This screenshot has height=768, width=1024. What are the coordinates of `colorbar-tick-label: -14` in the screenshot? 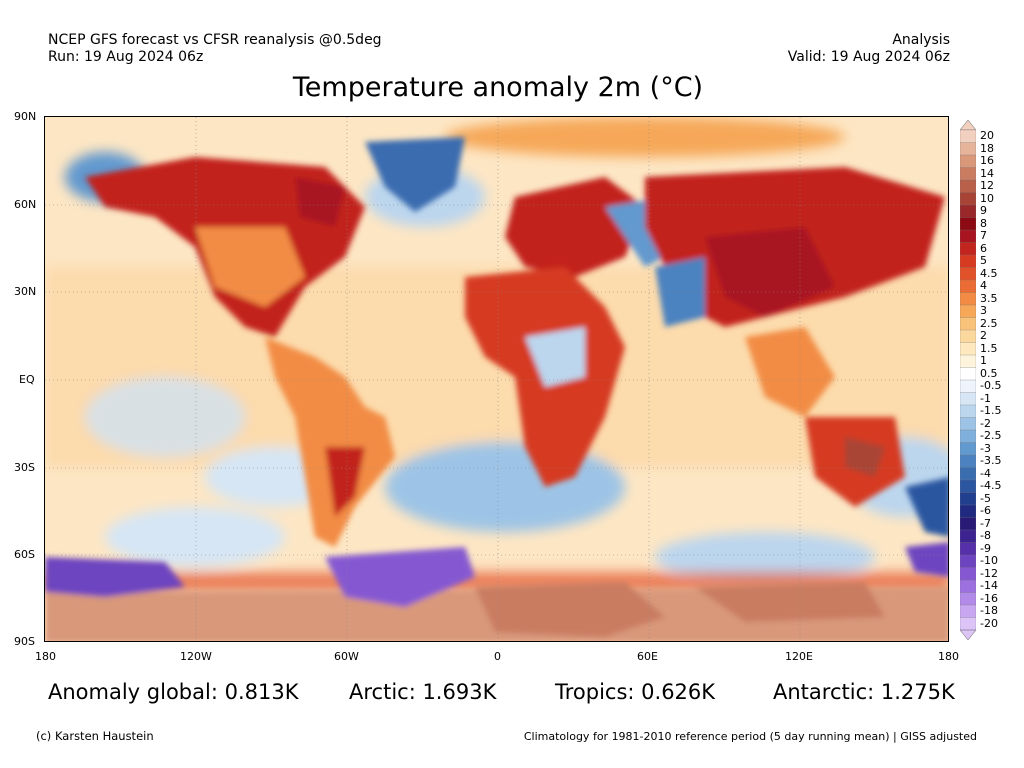 It's located at (989, 586).